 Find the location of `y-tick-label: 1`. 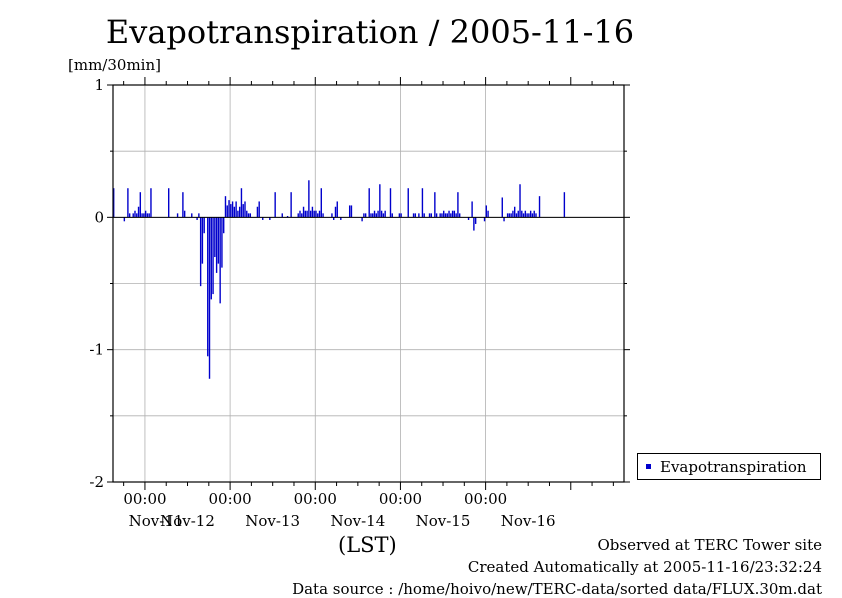

y-tick-label: 1 is located at coordinates (99, 85).